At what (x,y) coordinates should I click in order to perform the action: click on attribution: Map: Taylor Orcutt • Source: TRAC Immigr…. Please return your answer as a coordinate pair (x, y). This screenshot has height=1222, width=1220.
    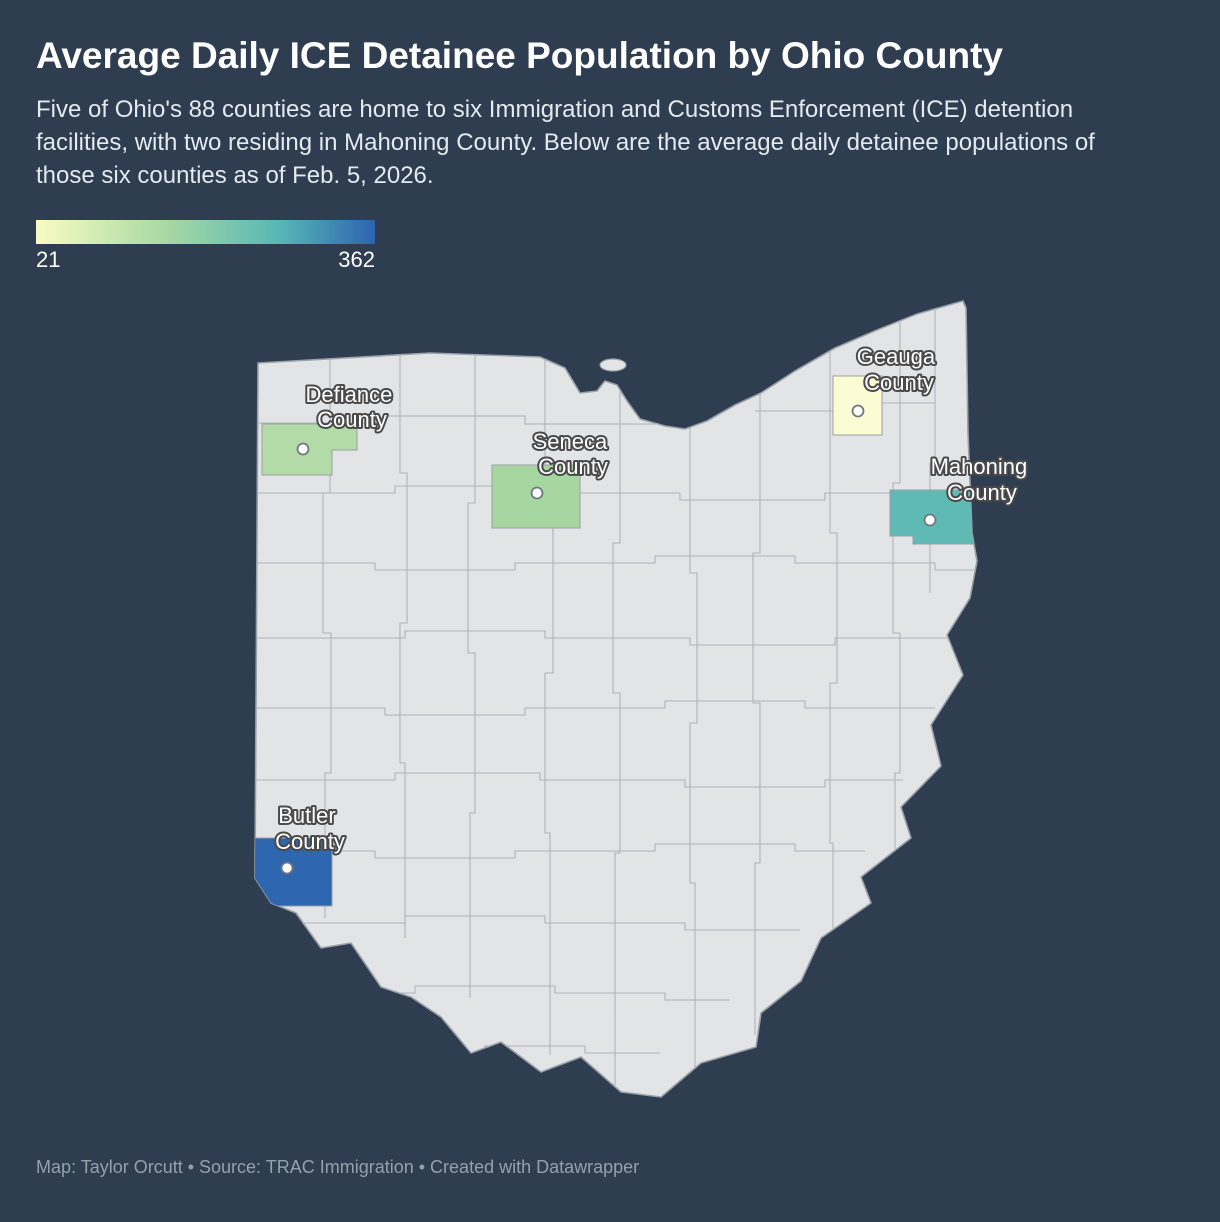
    Looking at the image, I should click on (338, 1167).